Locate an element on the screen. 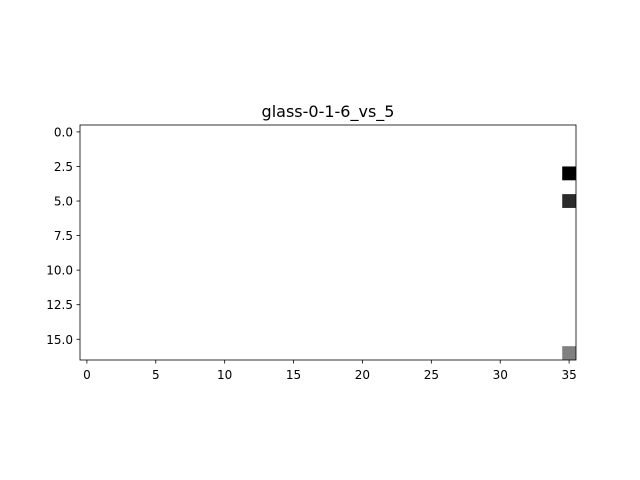 This screenshot has width=640, height=480. y-tick-label: 12.5 is located at coordinates (59, 305).